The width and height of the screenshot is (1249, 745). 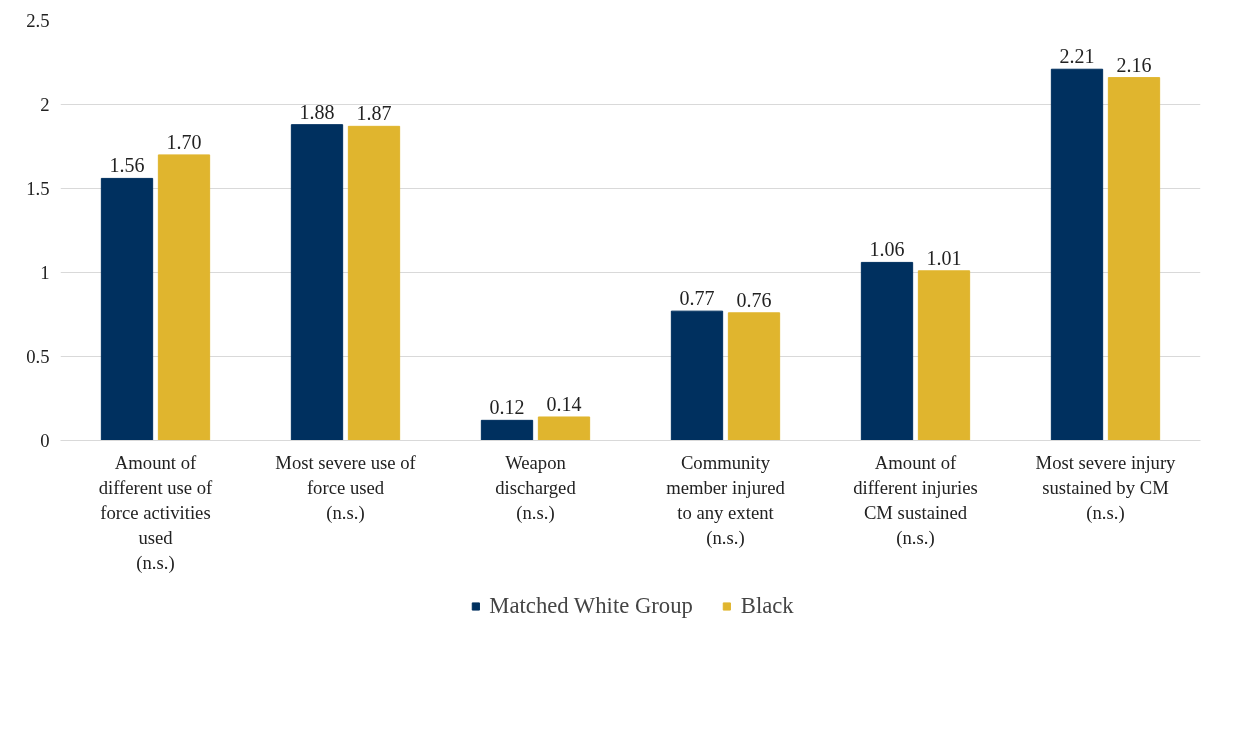 I want to click on y-tick-label: 0, so click(x=45, y=440).